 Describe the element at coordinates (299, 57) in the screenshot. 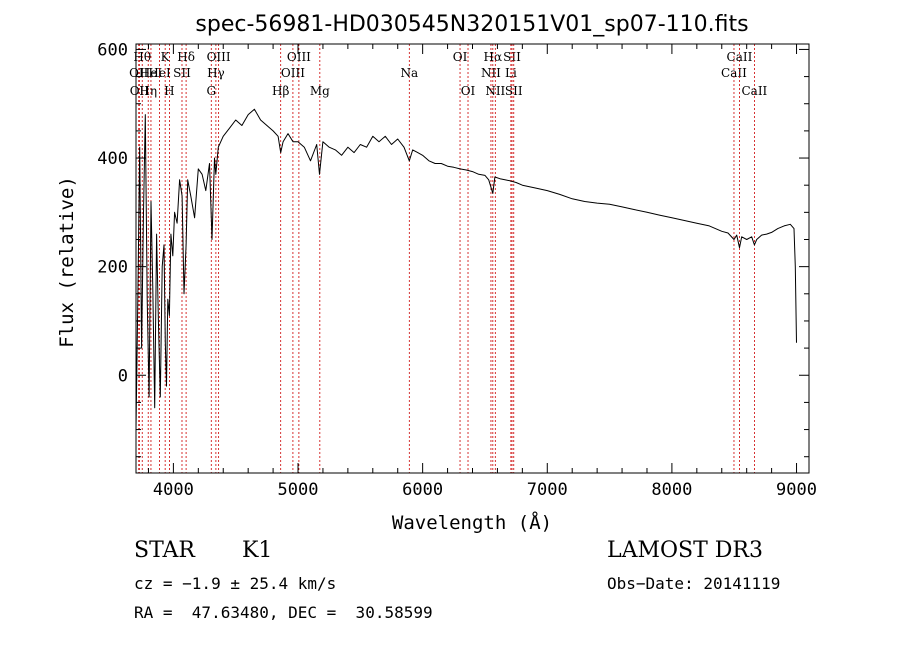

I see `line-label-15: OIII` at that location.